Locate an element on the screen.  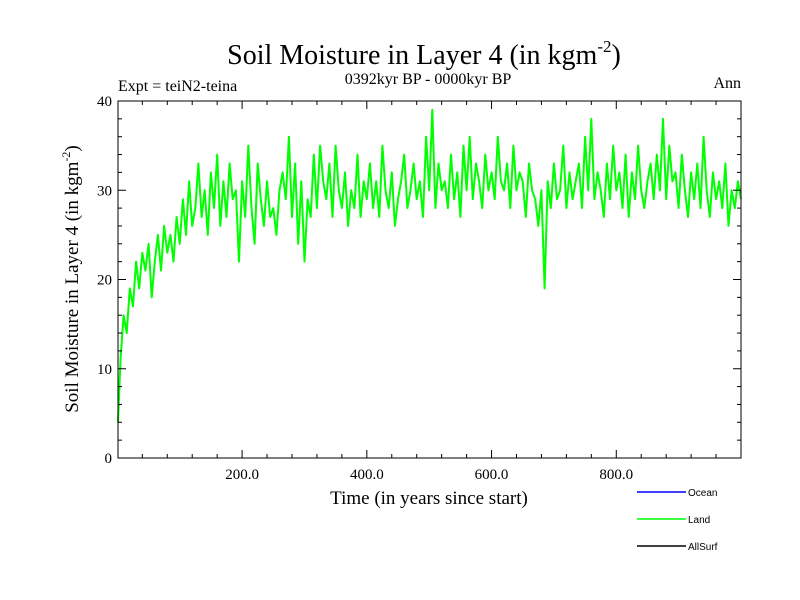
y-axis-label-main: Soil Moisture in Layer 4 (in kgm is located at coordinates (72, 286).